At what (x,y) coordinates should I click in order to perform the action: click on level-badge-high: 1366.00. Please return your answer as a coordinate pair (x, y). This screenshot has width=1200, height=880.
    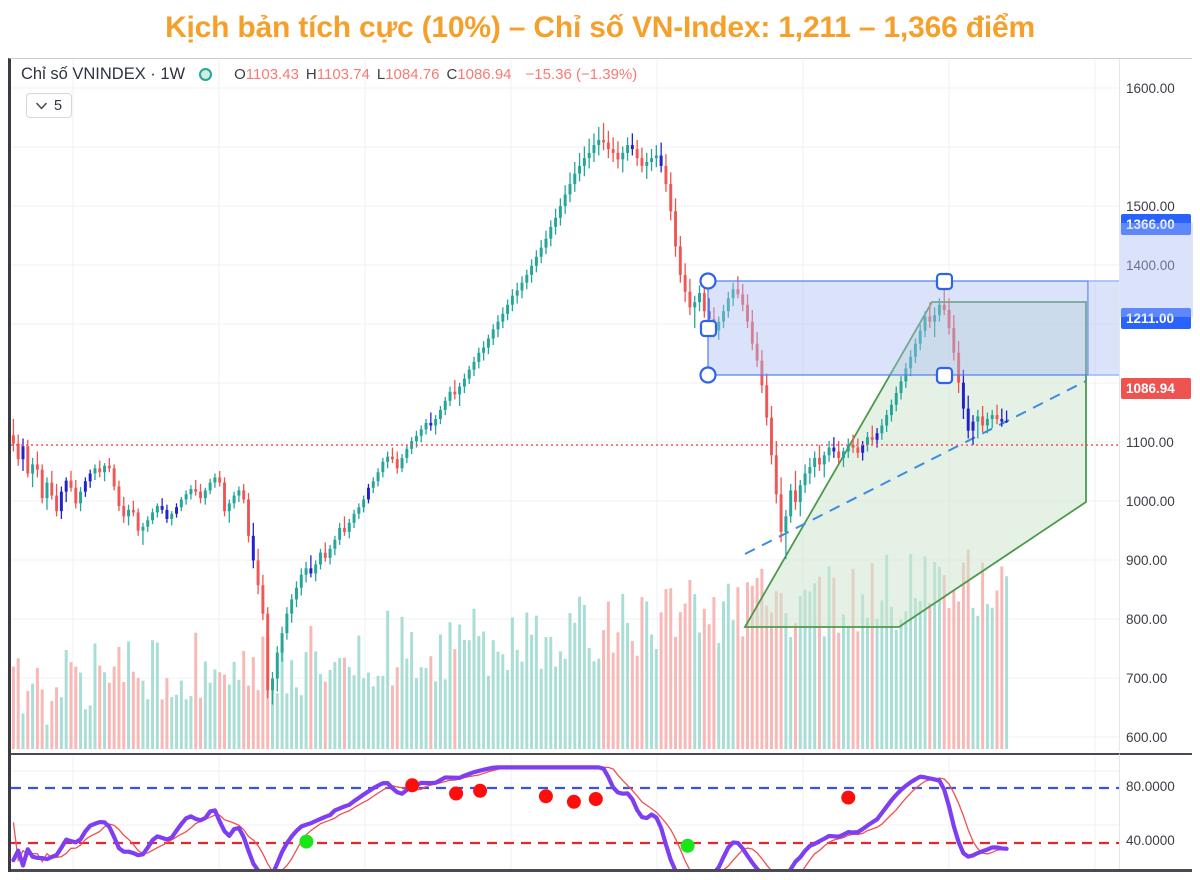
    Looking at the image, I should click on (1156, 224).